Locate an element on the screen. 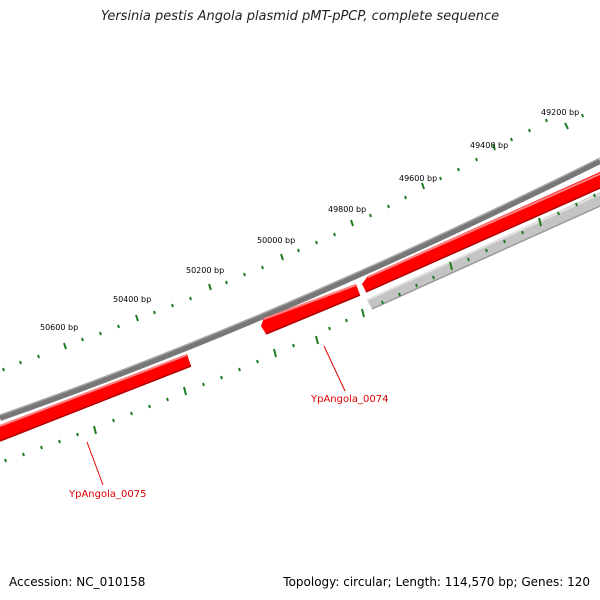 This screenshot has width=600, height=600. light-feature-edge is located at coordinates (483, 247).